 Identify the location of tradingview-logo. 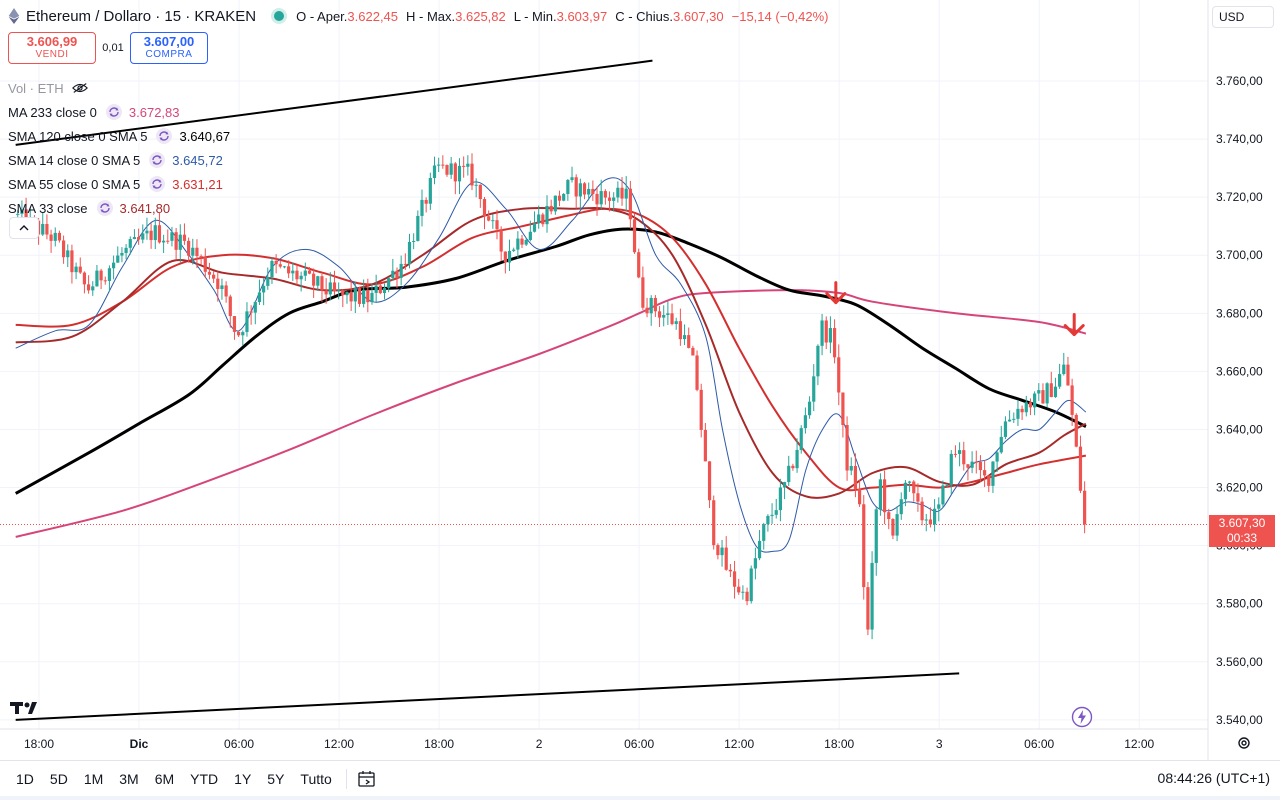
(27, 708).